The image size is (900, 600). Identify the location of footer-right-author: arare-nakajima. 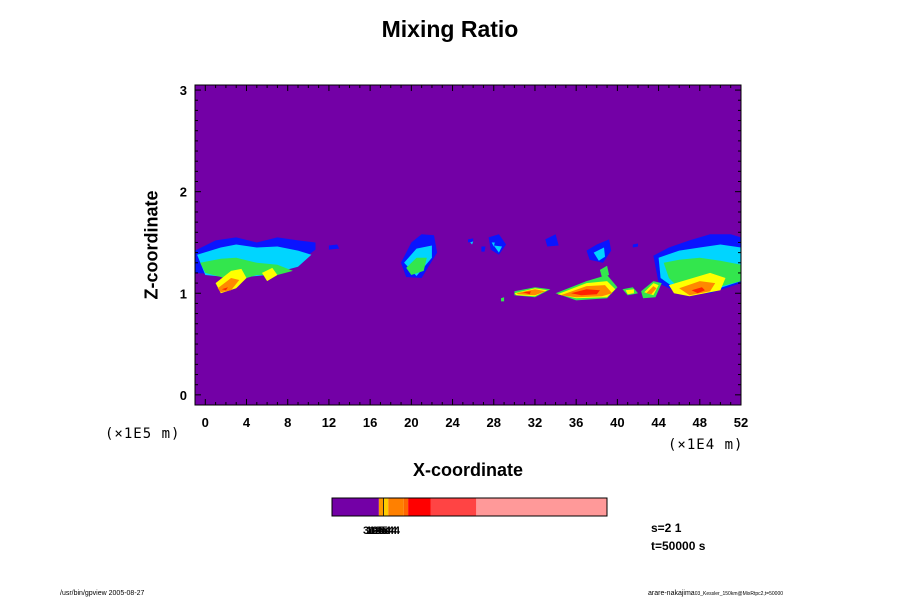
(671, 593).